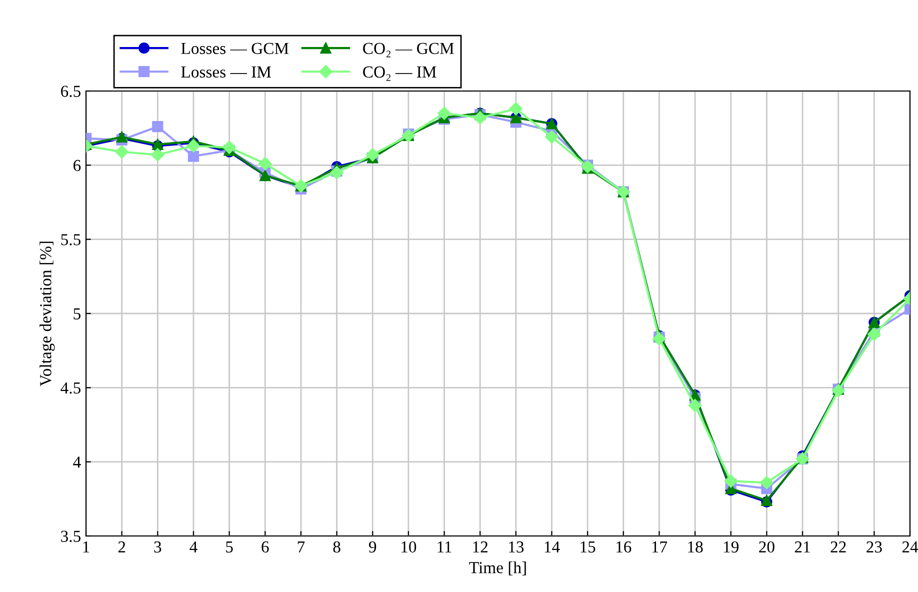 This screenshot has width=918, height=592. Describe the element at coordinates (47, 314) in the screenshot. I see `y-axis-title: Voltage deviation [%]` at that location.